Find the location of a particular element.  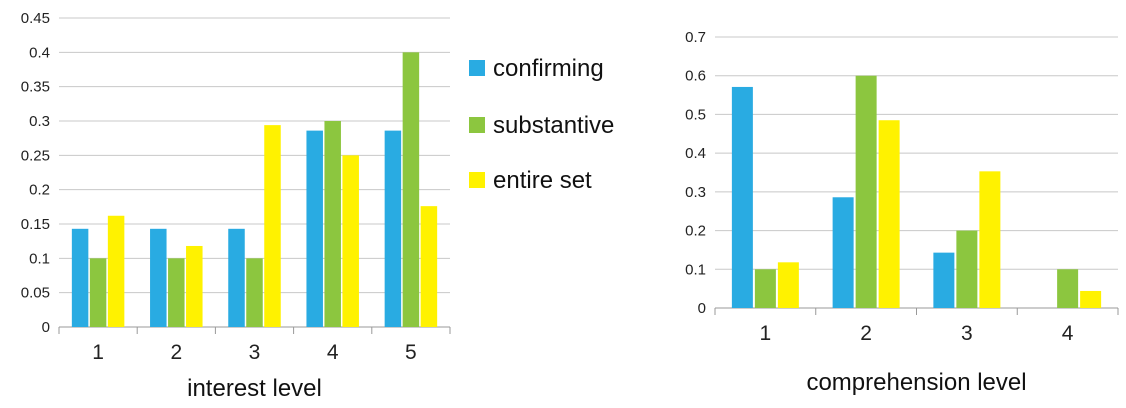

x-tick-label: 5 is located at coordinates (411, 352).